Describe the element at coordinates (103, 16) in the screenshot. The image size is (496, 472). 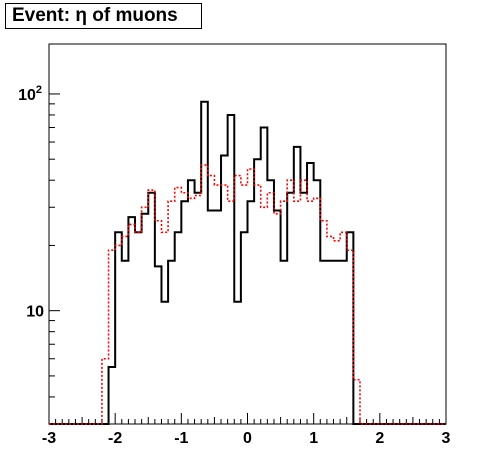
I see `chart-title: Event: η of muons` at that location.